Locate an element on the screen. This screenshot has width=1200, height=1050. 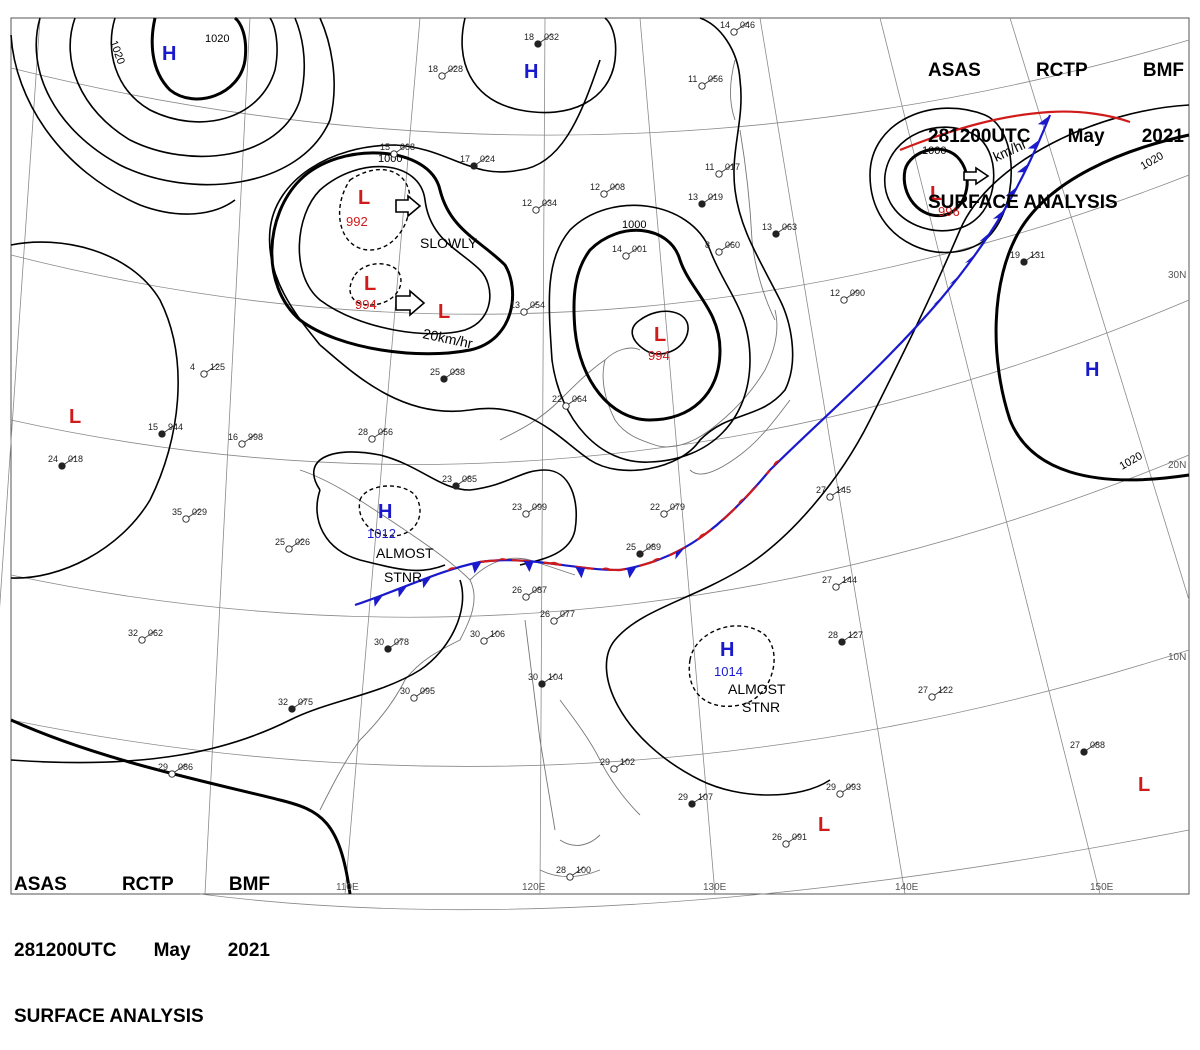
station-temperature: 30 is located at coordinates (533, 677).